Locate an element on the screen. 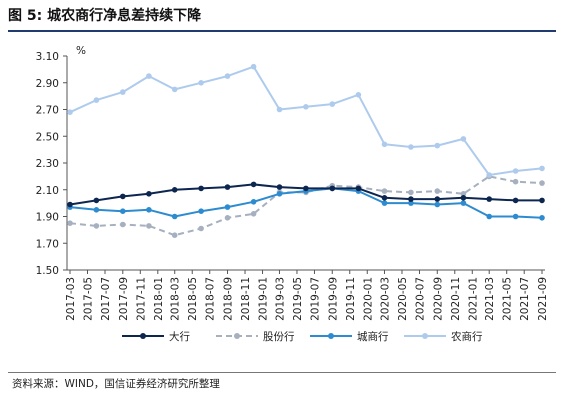  x-tick-label: 2017-11 is located at coordinates (141, 299).